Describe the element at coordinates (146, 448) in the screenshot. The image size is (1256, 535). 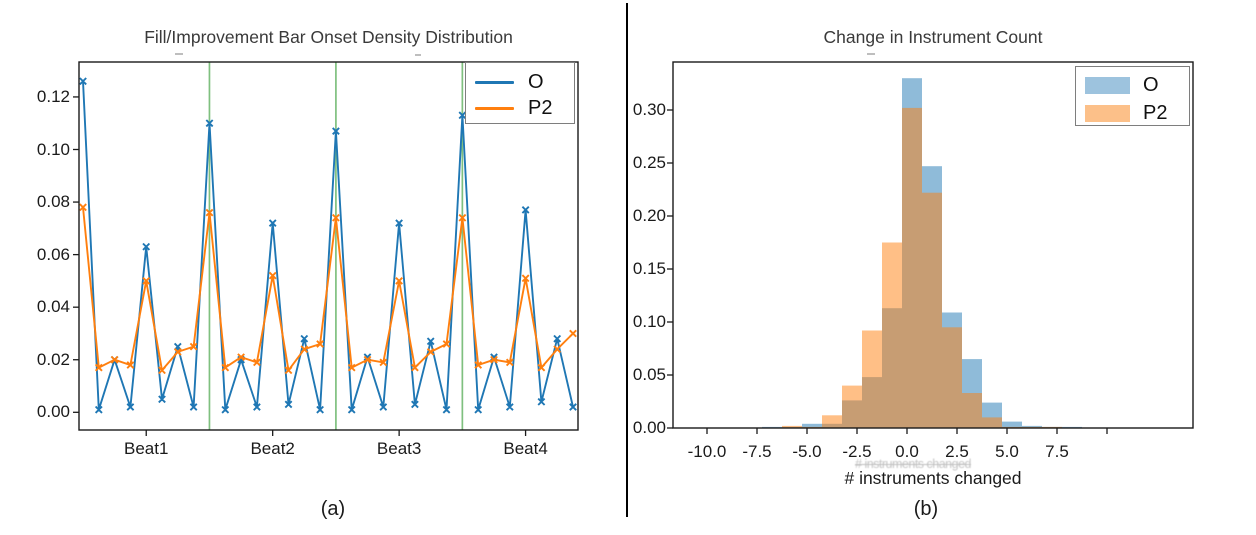
I see `x-tick-label: Beat1` at that location.